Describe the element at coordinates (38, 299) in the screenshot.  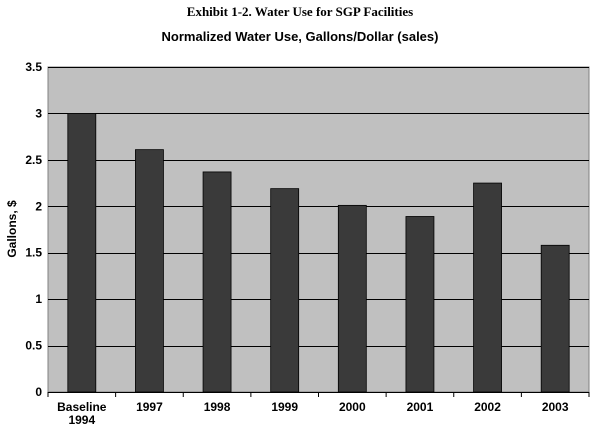
I see `y-tick-label: 1` at that location.